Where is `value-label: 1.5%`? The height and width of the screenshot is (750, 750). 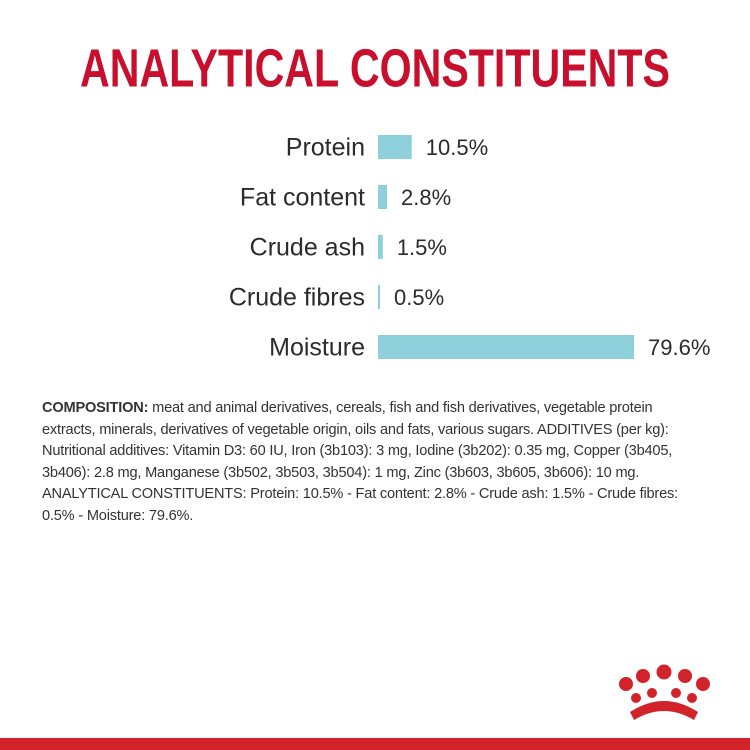
value-label: 1.5% is located at coordinates (422, 247).